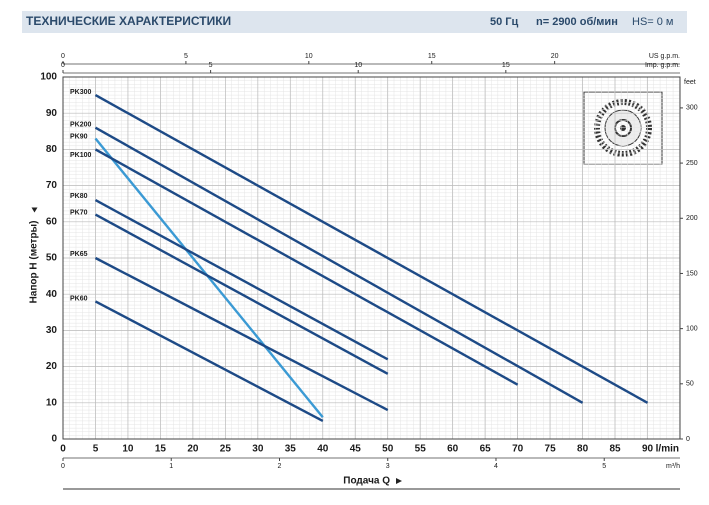 This screenshot has height=505, width=709. I want to click on header-bar, so click(354, 22).